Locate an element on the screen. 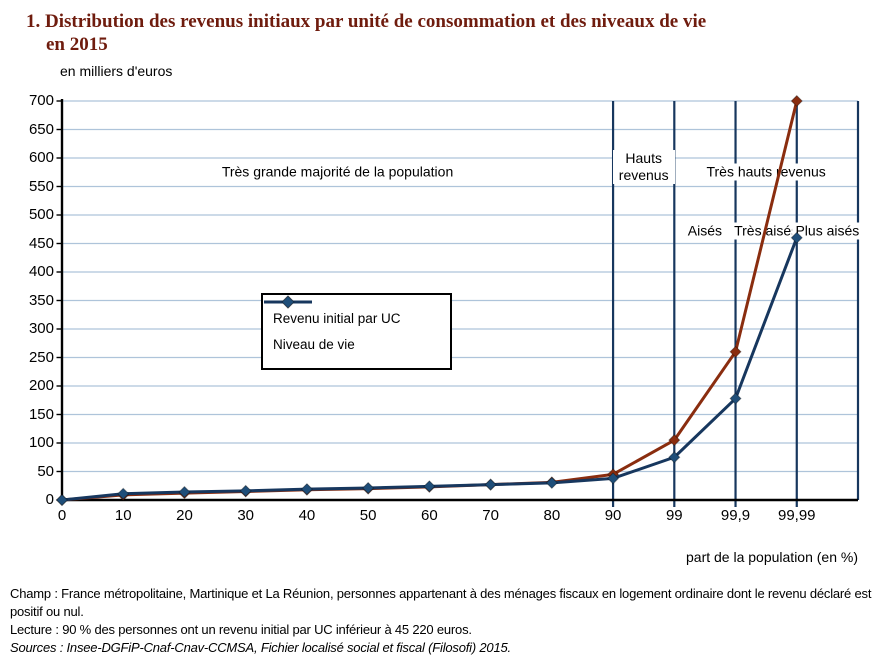 This screenshot has width=890, height=669. legend-item-niveau-de-vie: Niveau de vie is located at coordinates (357, 323).